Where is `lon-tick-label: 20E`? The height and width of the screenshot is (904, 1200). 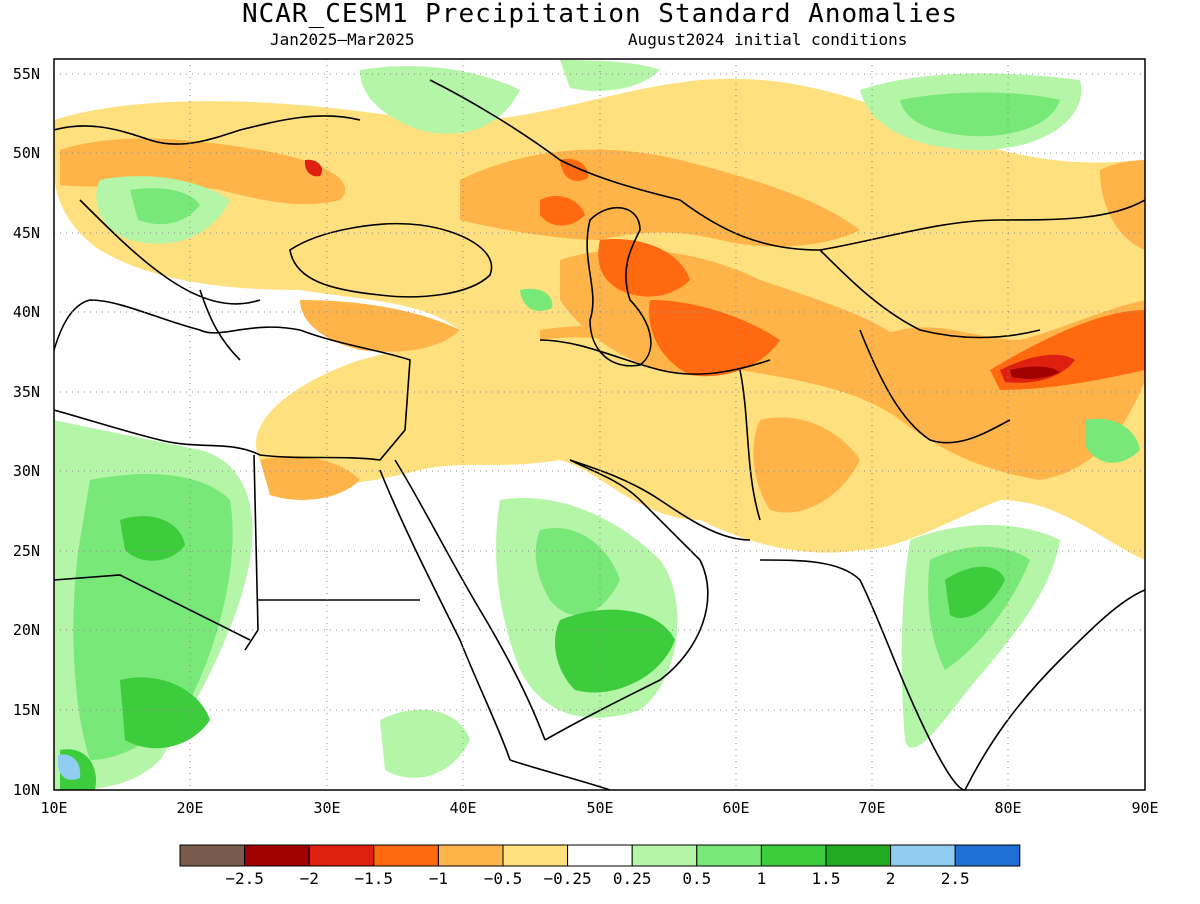
lon-tick-label: 20E is located at coordinates (189, 808).